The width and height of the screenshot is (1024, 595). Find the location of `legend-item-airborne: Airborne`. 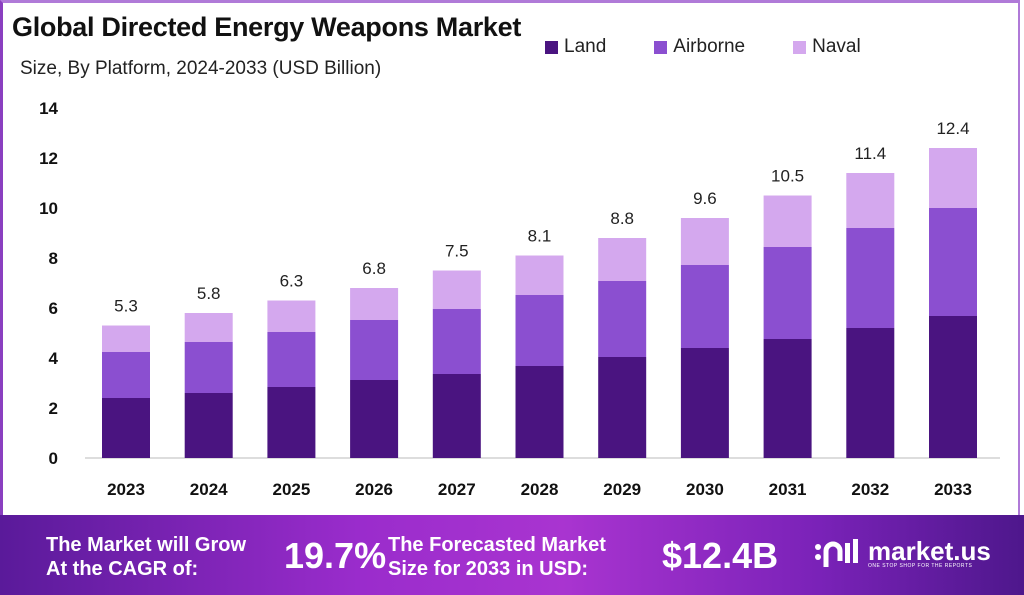

legend-item-airborne: Airborne is located at coordinates (699, 47).